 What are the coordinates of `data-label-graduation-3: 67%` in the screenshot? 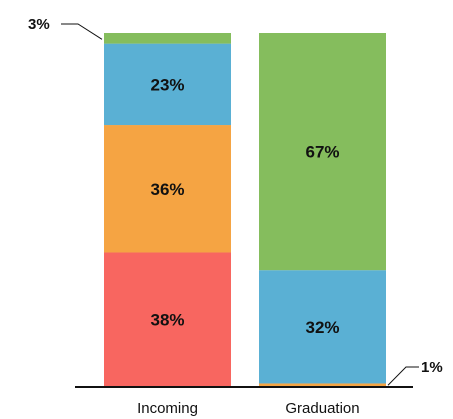 It's located at (322, 152).